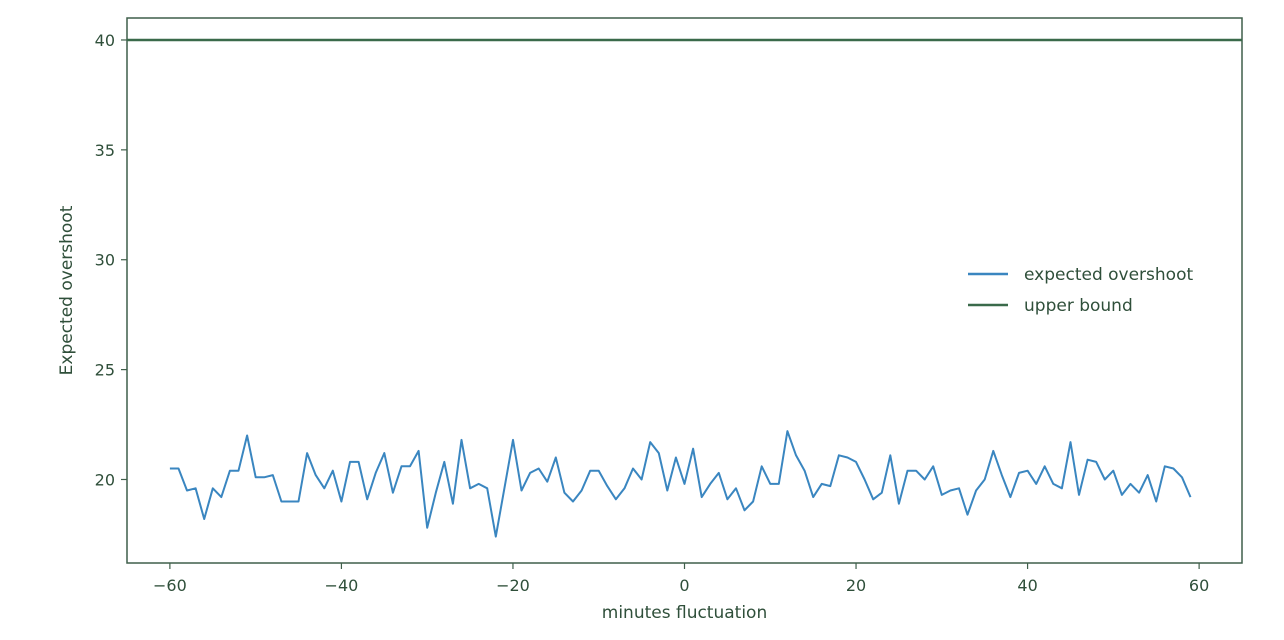 This screenshot has height=640, width=1284. I want to click on y-tick-label: 30, so click(105, 260).